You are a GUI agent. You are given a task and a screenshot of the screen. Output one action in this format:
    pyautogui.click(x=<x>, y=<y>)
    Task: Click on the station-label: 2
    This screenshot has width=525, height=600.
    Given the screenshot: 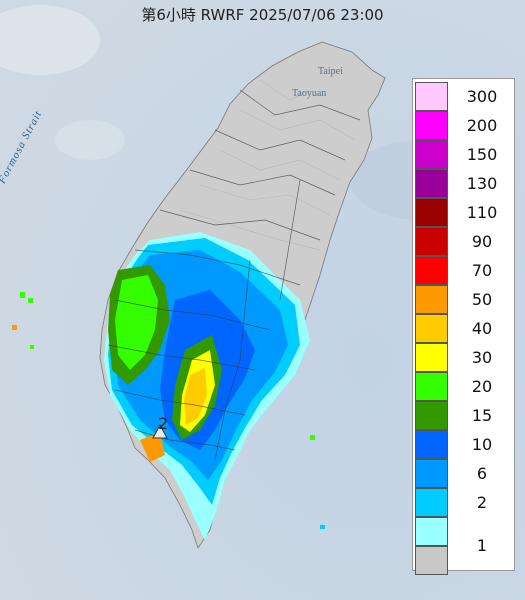 What is the action you would take?
    pyautogui.click(x=163, y=423)
    